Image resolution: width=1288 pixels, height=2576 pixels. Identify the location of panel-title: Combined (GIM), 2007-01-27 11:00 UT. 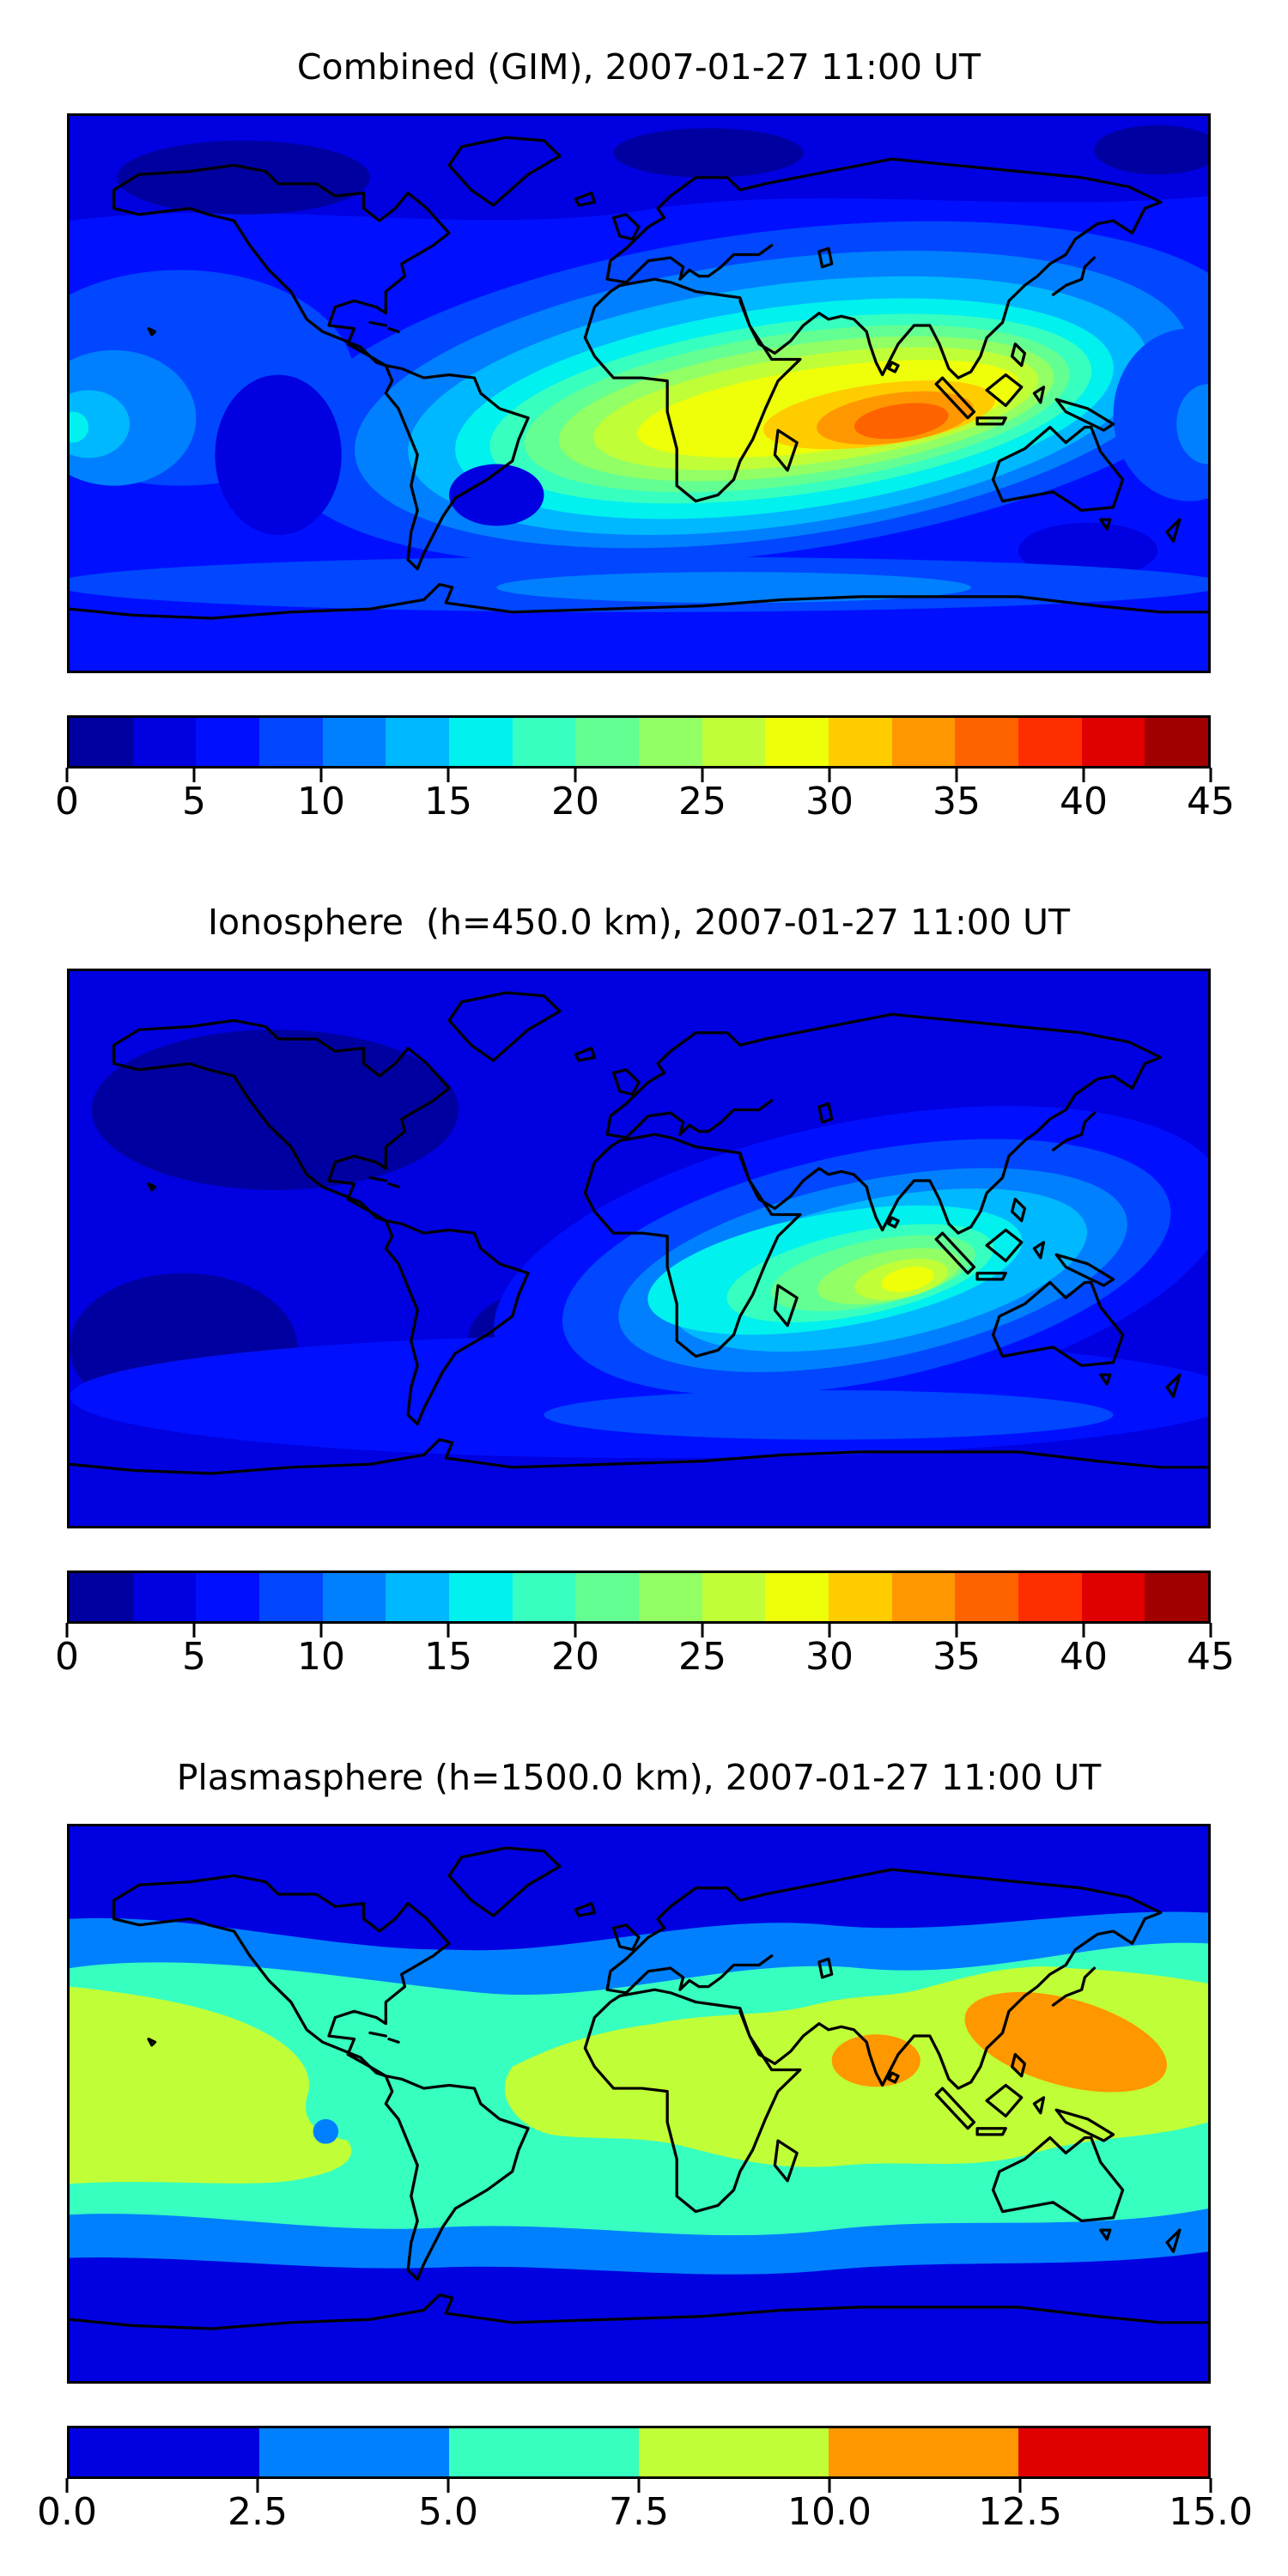
(638, 67).